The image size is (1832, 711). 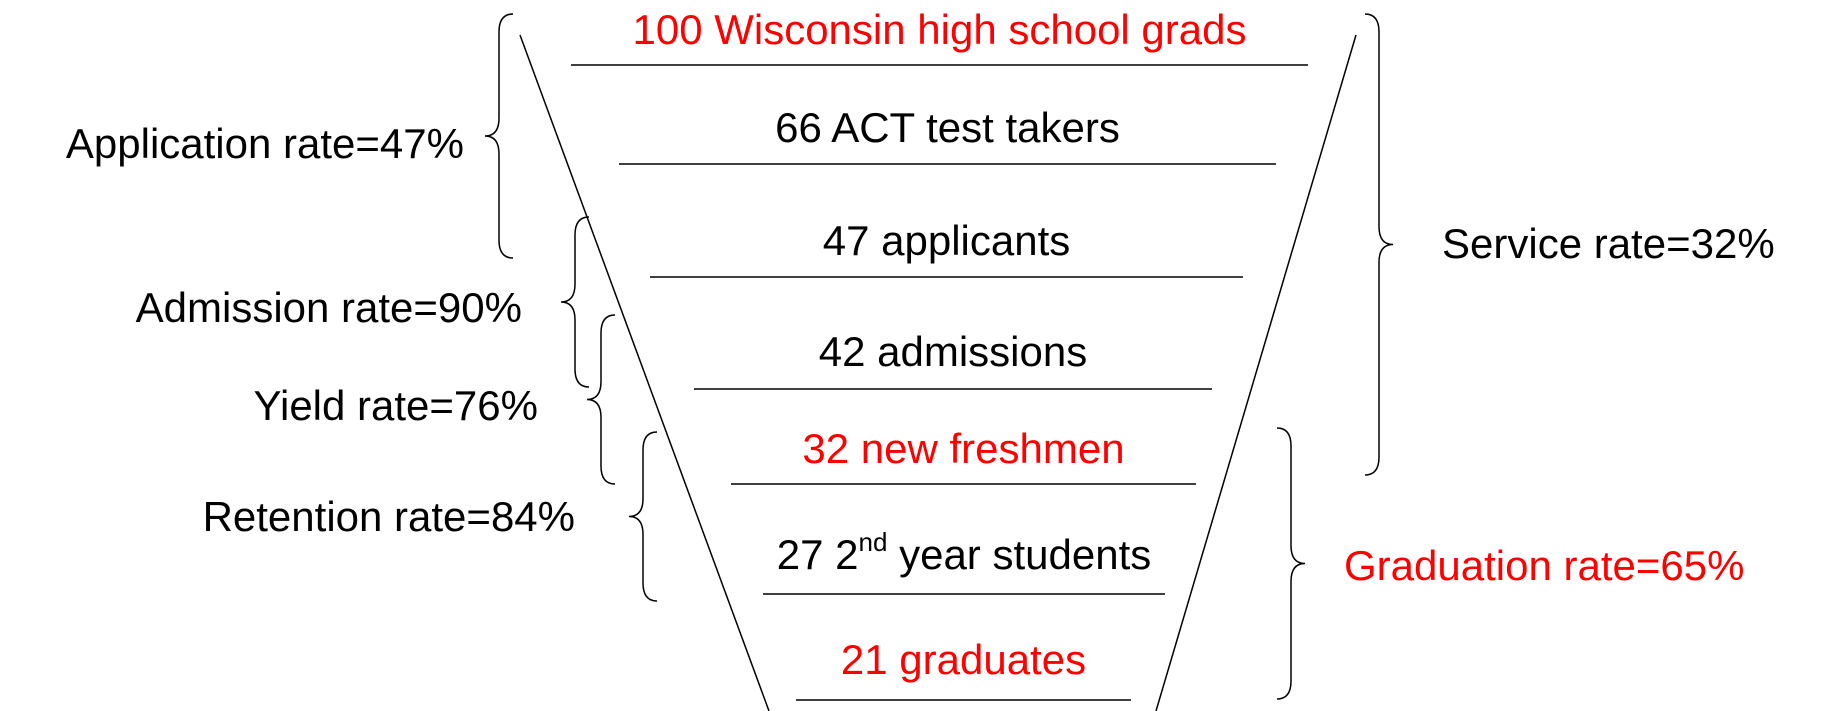 What do you see at coordinates (947, 127) in the screenshot?
I see `stage-label: 66 ACT test takers` at bounding box center [947, 127].